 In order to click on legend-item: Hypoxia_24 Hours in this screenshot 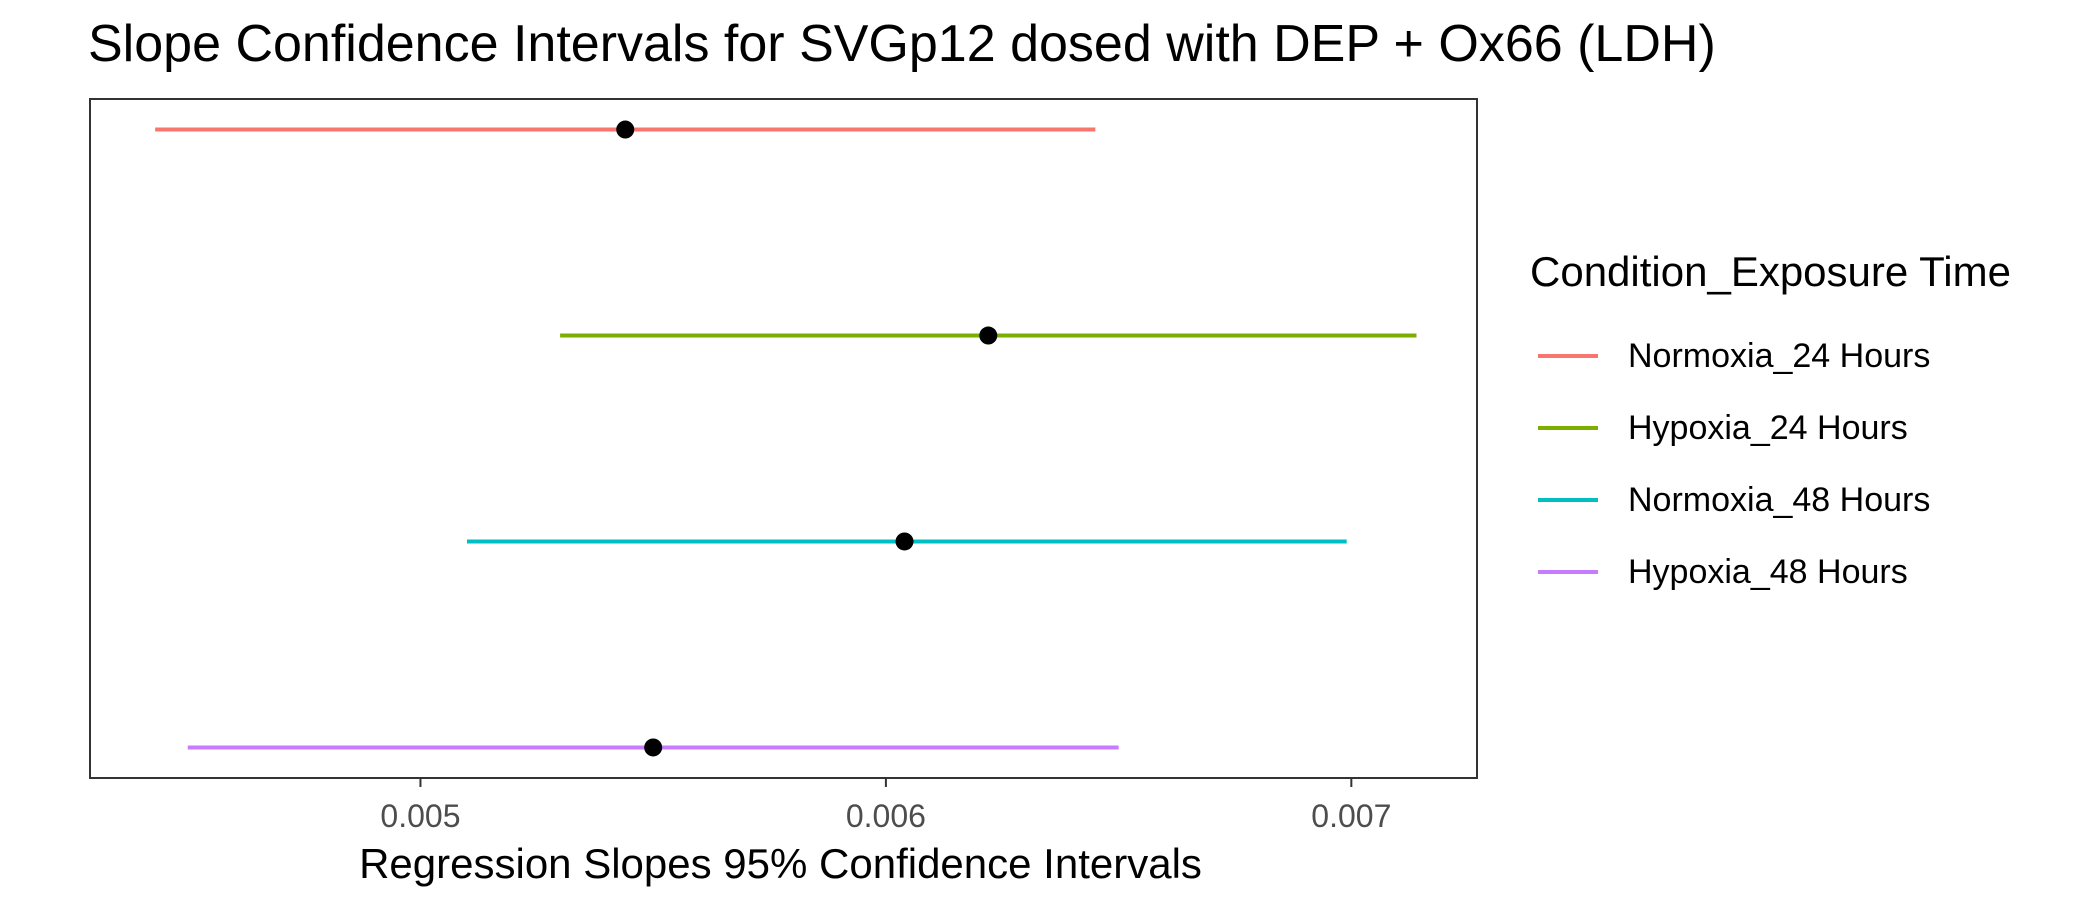, I will do `click(1770, 428)`.